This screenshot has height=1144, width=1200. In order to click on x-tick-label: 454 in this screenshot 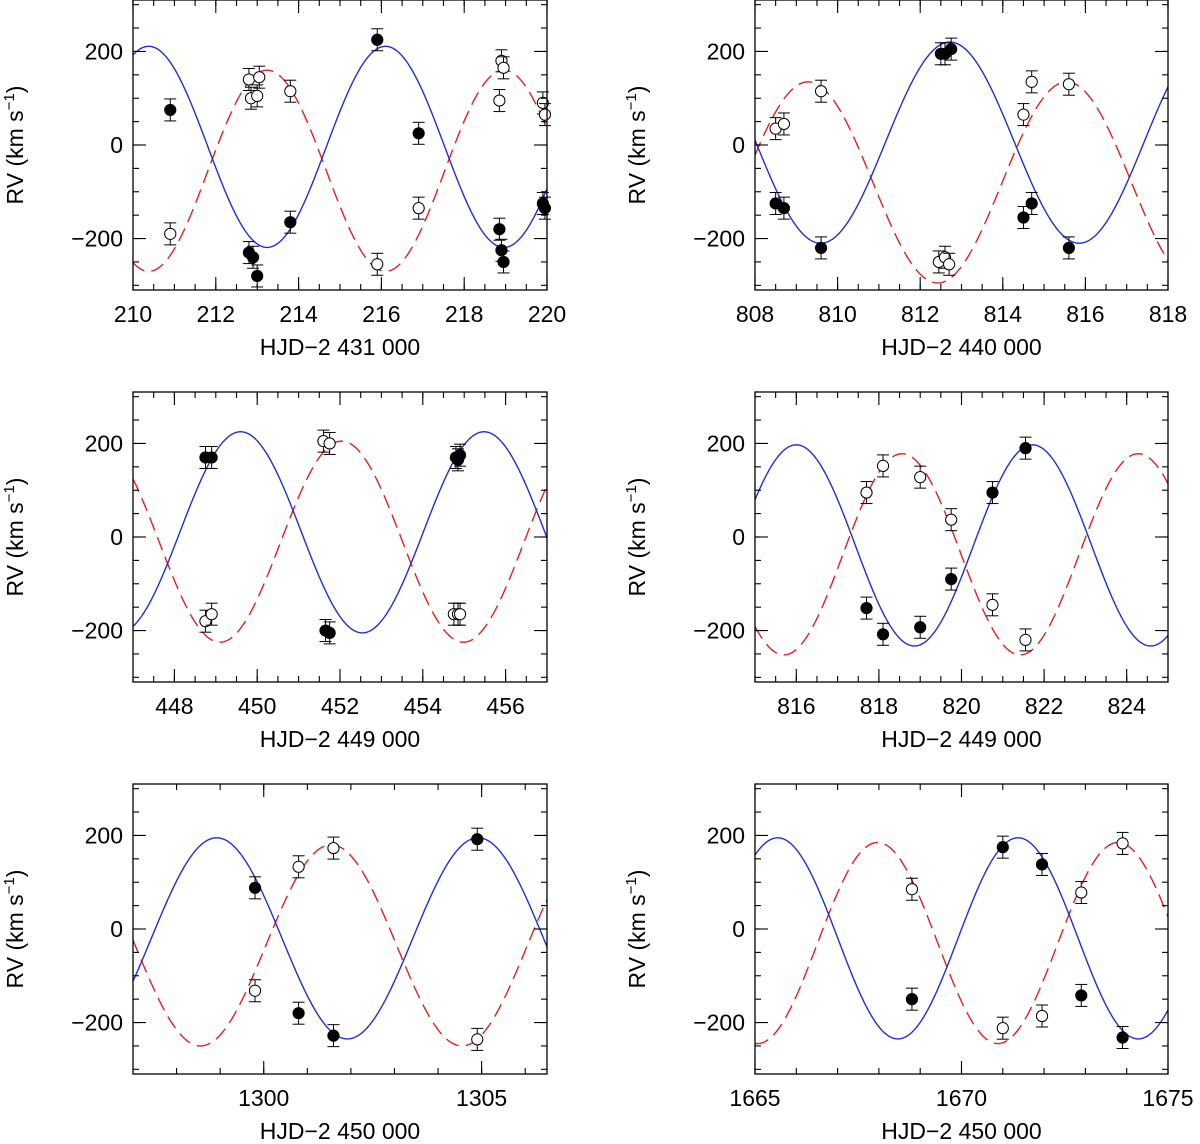, I will do `click(423, 706)`.